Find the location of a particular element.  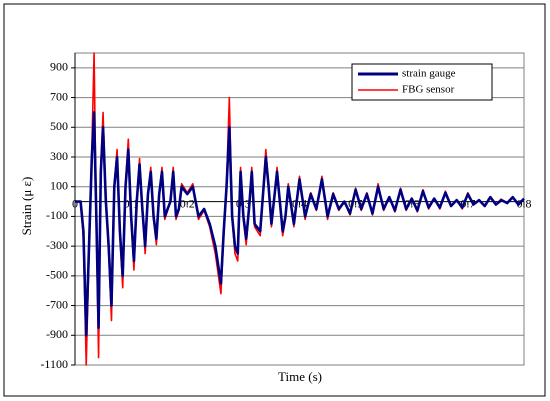

y-tick-label: 900 is located at coordinates (59, 67).